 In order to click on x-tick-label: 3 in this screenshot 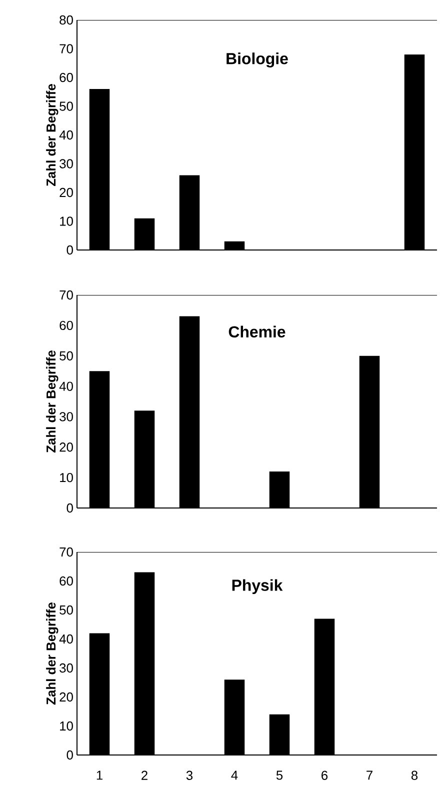, I will do `click(189, 775)`.